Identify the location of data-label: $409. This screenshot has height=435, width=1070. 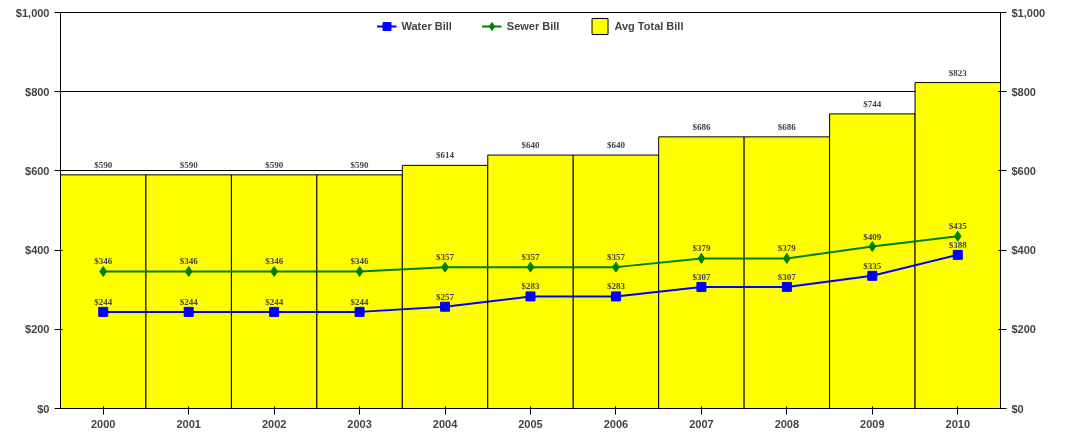
(872, 236).